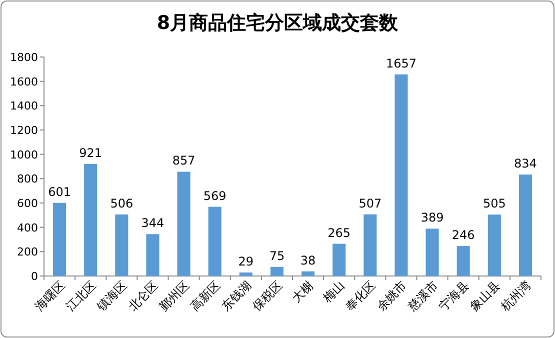 Image resolution: width=555 pixels, height=338 pixels. What do you see at coordinates (152, 223) in the screenshot?
I see `data-label: 344` at bounding box center [152, 223].